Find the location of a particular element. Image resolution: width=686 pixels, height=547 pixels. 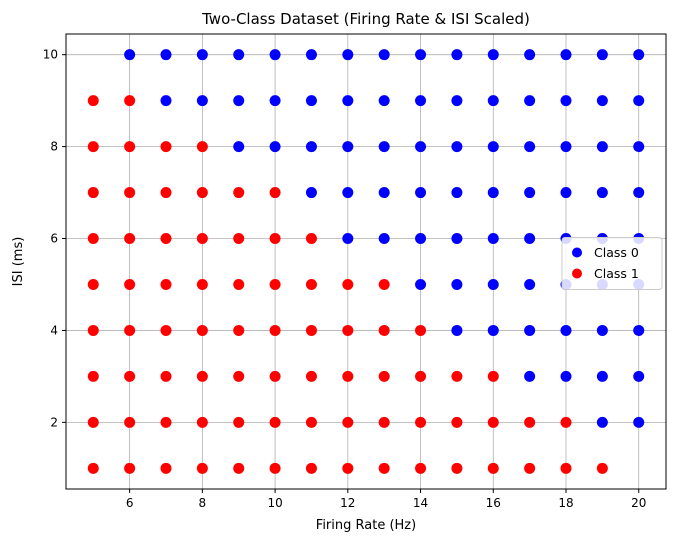

y-tick-label: 4 is located at coordinates (54, 330).